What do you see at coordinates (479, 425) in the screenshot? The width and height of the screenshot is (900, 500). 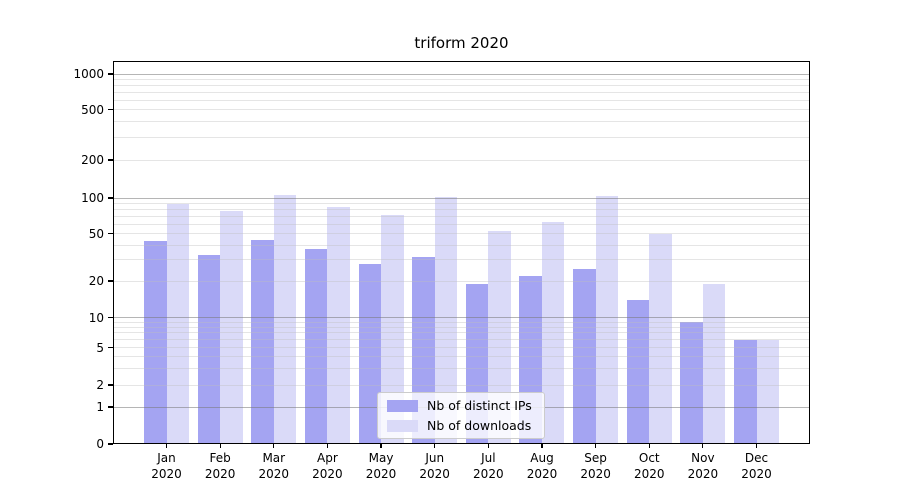 I see `legend-label: Nb of downloads` at bounding box center [479, 425].